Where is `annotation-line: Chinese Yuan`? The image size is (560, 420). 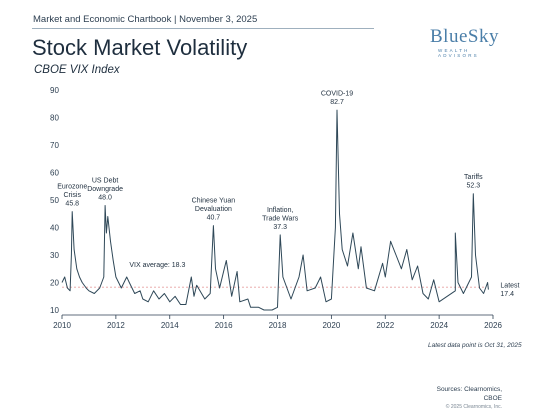
annotation-line: Chinese Yuan is located at coordinates (214, 201).